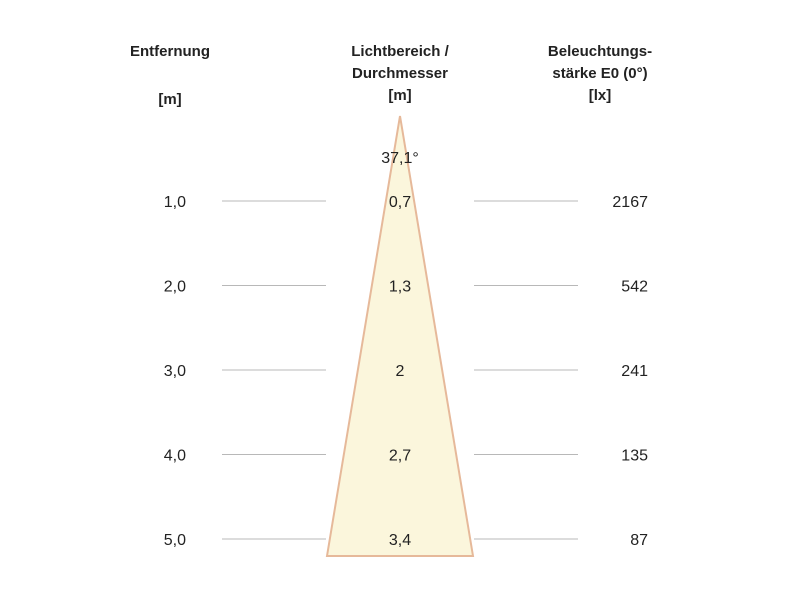 This screenshot has width=800, height=600. I want to click on illuminance-header-title-line2: stärke E0 (0°), so click(600, 73).